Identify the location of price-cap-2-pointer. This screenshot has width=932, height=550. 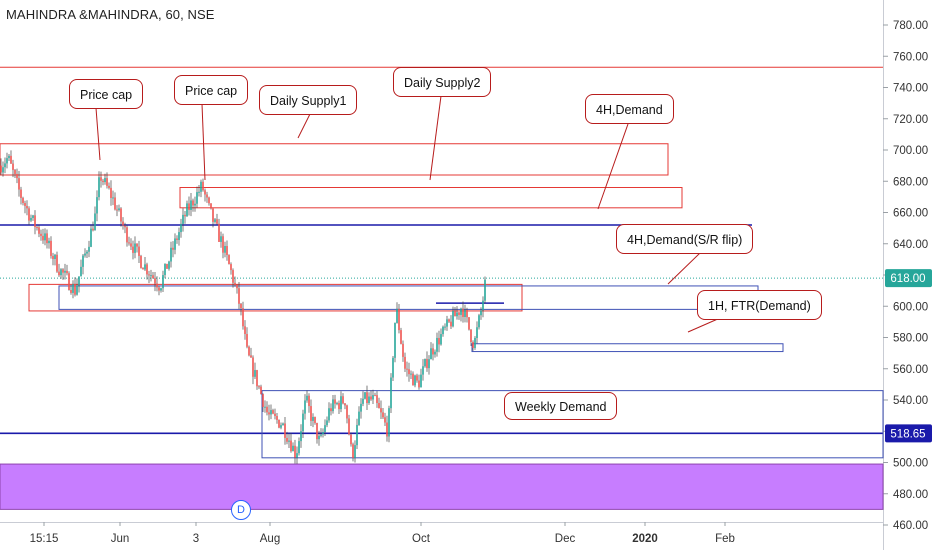
(203, 142).